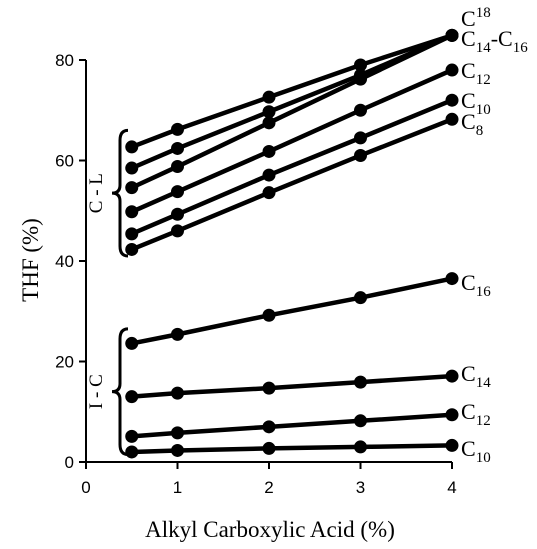 The width and height of the screenshot is (537, 549). What do you see at coordinates (69, 462) in the screenshot?
I see `y-tick-label: 0` at bounding box center [69, 462].